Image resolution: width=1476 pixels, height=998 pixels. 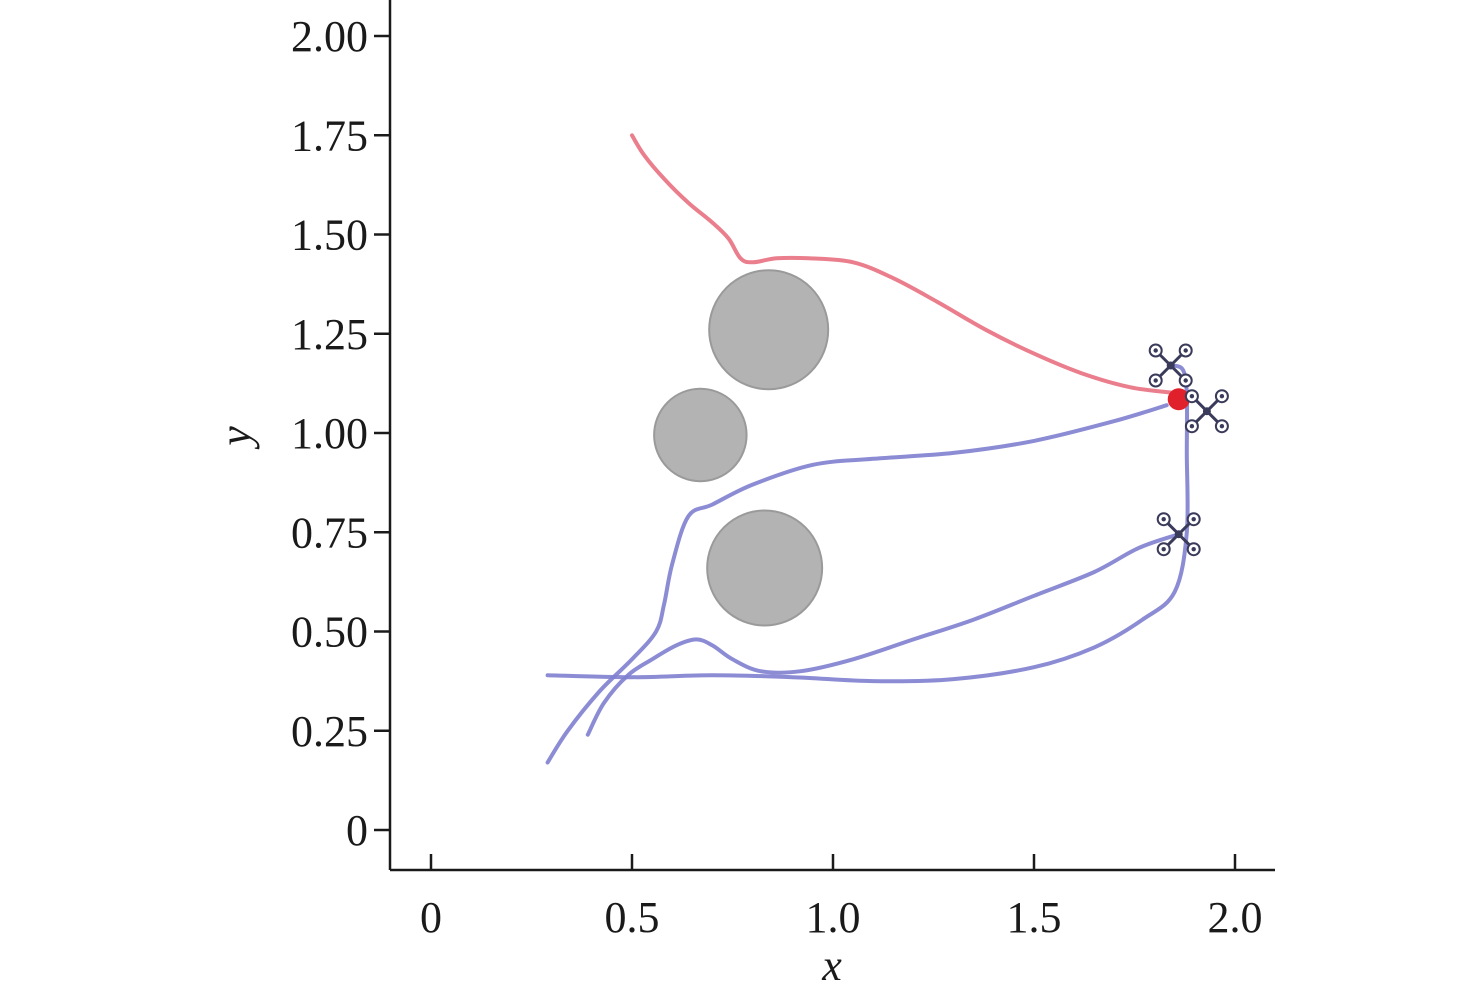 I want to click on x-tick-label: 2.0, so click(x=1235, y=917).